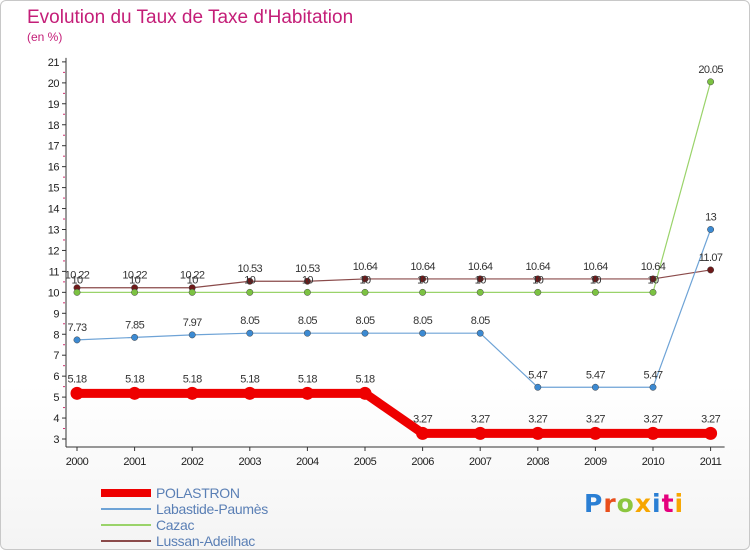  What do you see at coordinates (54, 251) in the screenshot?
I see `y-tick-label: 12` at bounding box center [54, 251].